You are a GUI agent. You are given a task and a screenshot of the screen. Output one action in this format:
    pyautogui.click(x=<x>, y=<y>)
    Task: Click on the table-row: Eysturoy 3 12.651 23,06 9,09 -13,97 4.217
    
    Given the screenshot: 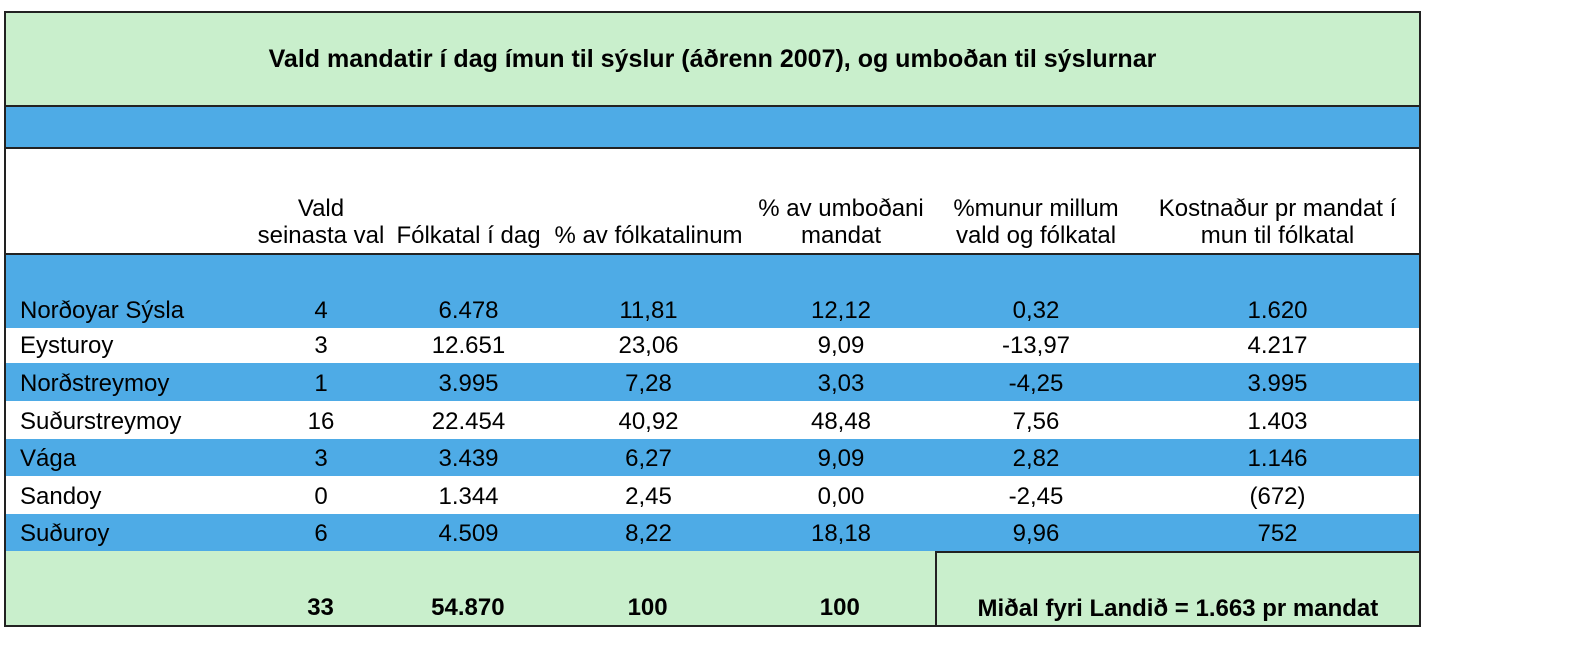 What is the action you would take?
    pyautogui.click(x=712, y=345)
    